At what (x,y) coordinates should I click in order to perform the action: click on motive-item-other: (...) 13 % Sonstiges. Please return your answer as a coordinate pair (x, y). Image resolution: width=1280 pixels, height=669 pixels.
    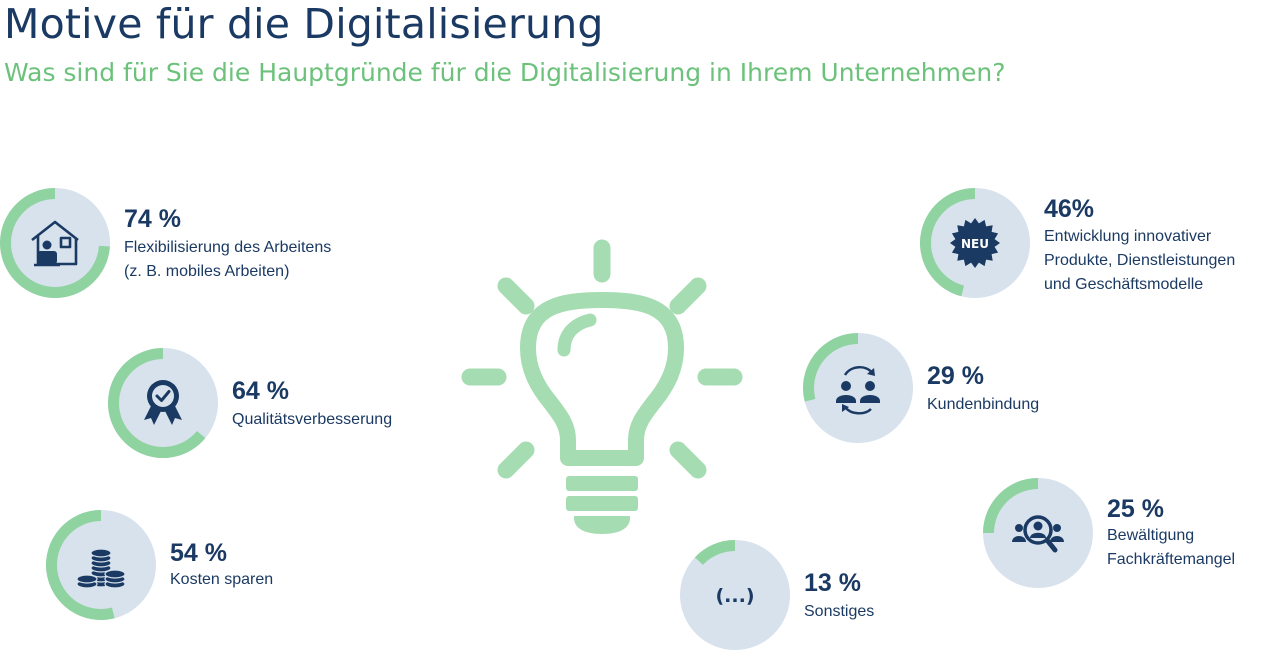
    Looking at the image, I should click on (795, 597).